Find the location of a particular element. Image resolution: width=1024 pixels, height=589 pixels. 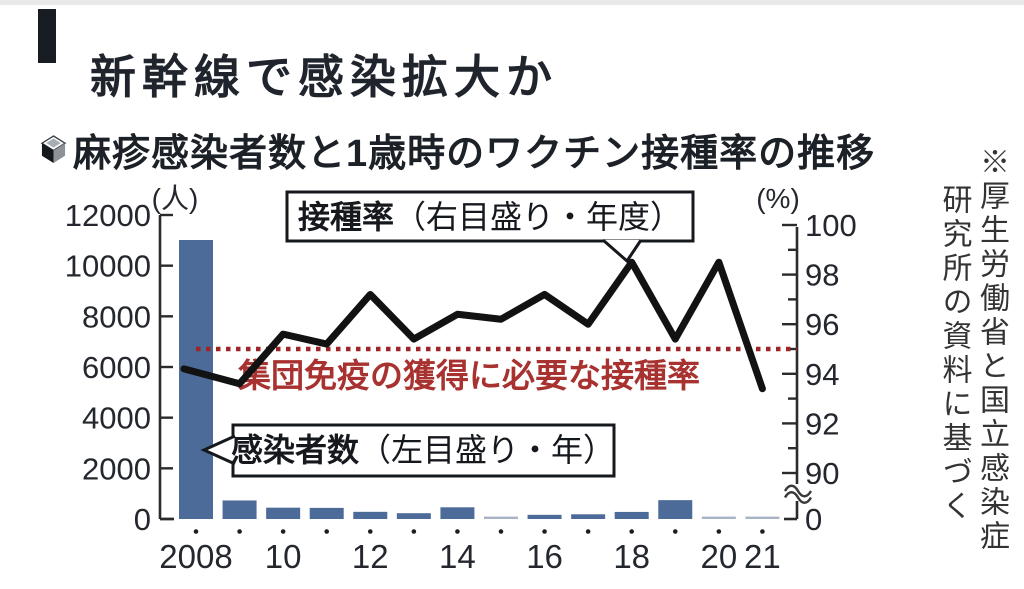

x-tick-label: 12 is located at coordinates (370, 556).